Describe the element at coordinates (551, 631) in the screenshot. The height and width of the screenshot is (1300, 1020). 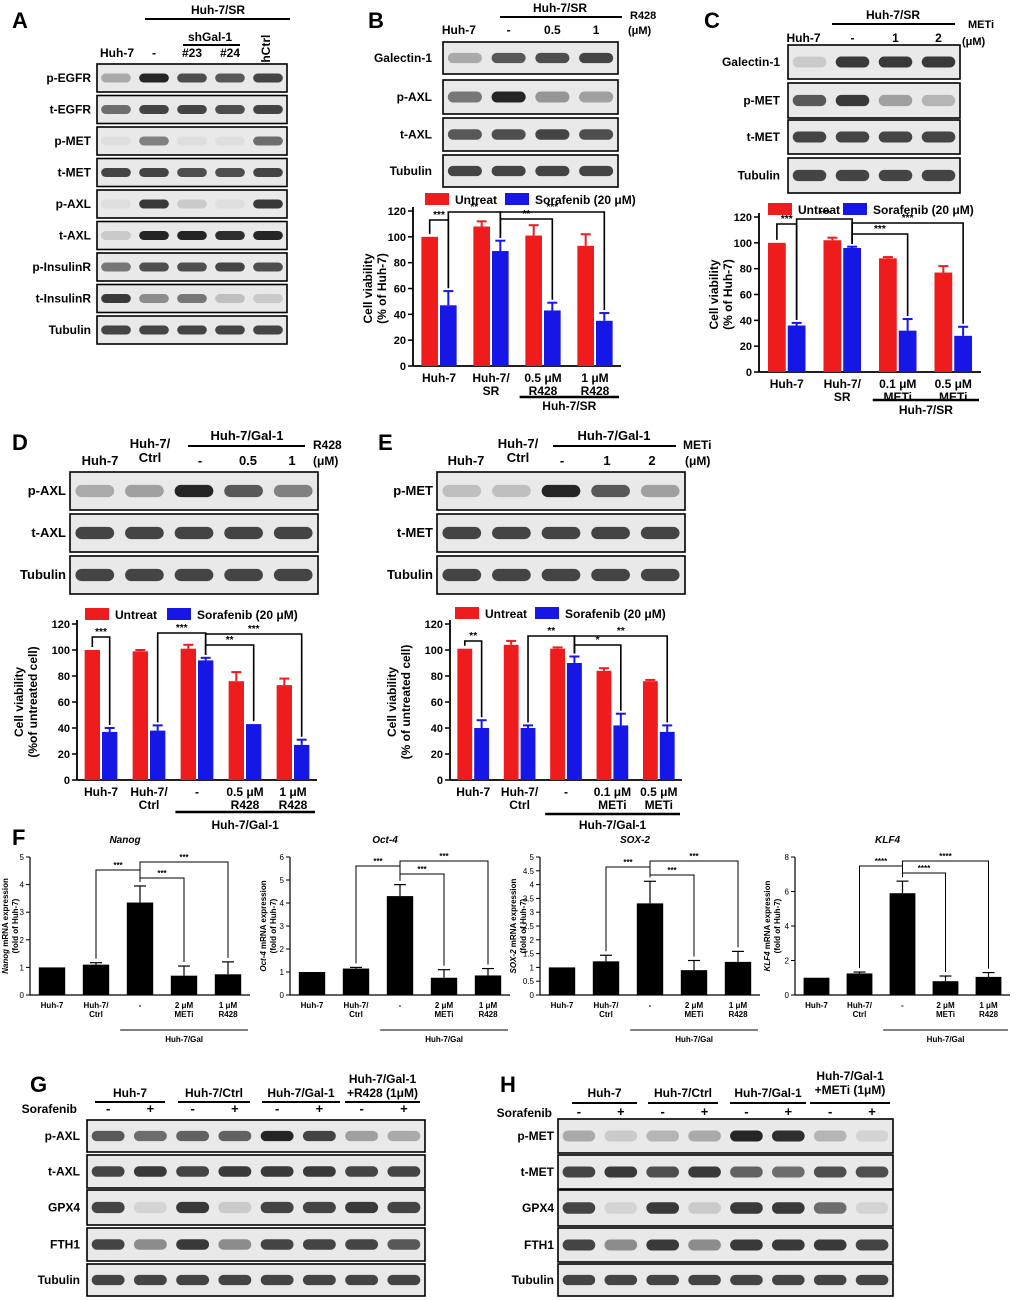
I see `significance-label: **` at that location.